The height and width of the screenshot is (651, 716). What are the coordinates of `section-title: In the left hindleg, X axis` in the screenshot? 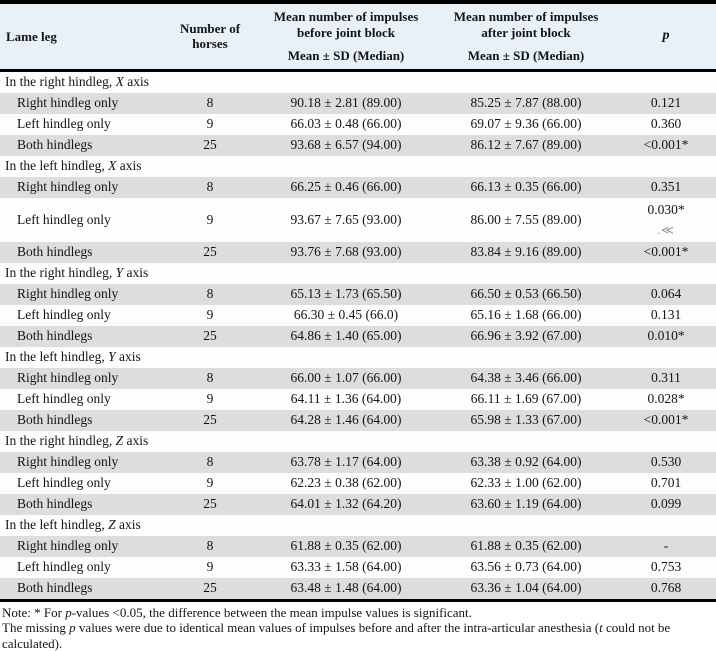 It's located at (358, 166).